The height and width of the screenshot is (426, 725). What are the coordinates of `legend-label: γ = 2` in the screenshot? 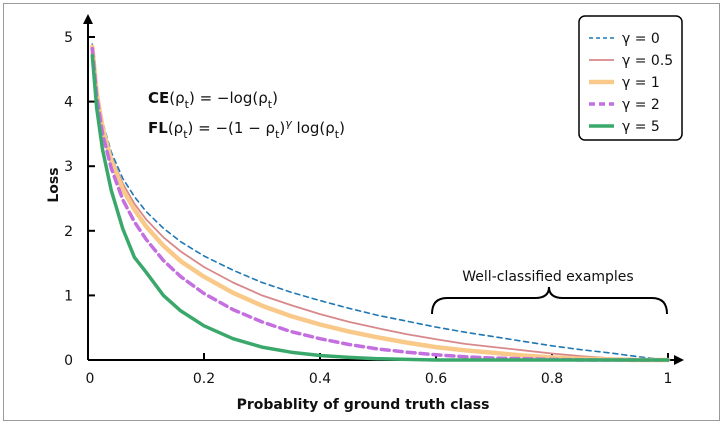 It's located at (641, 105).